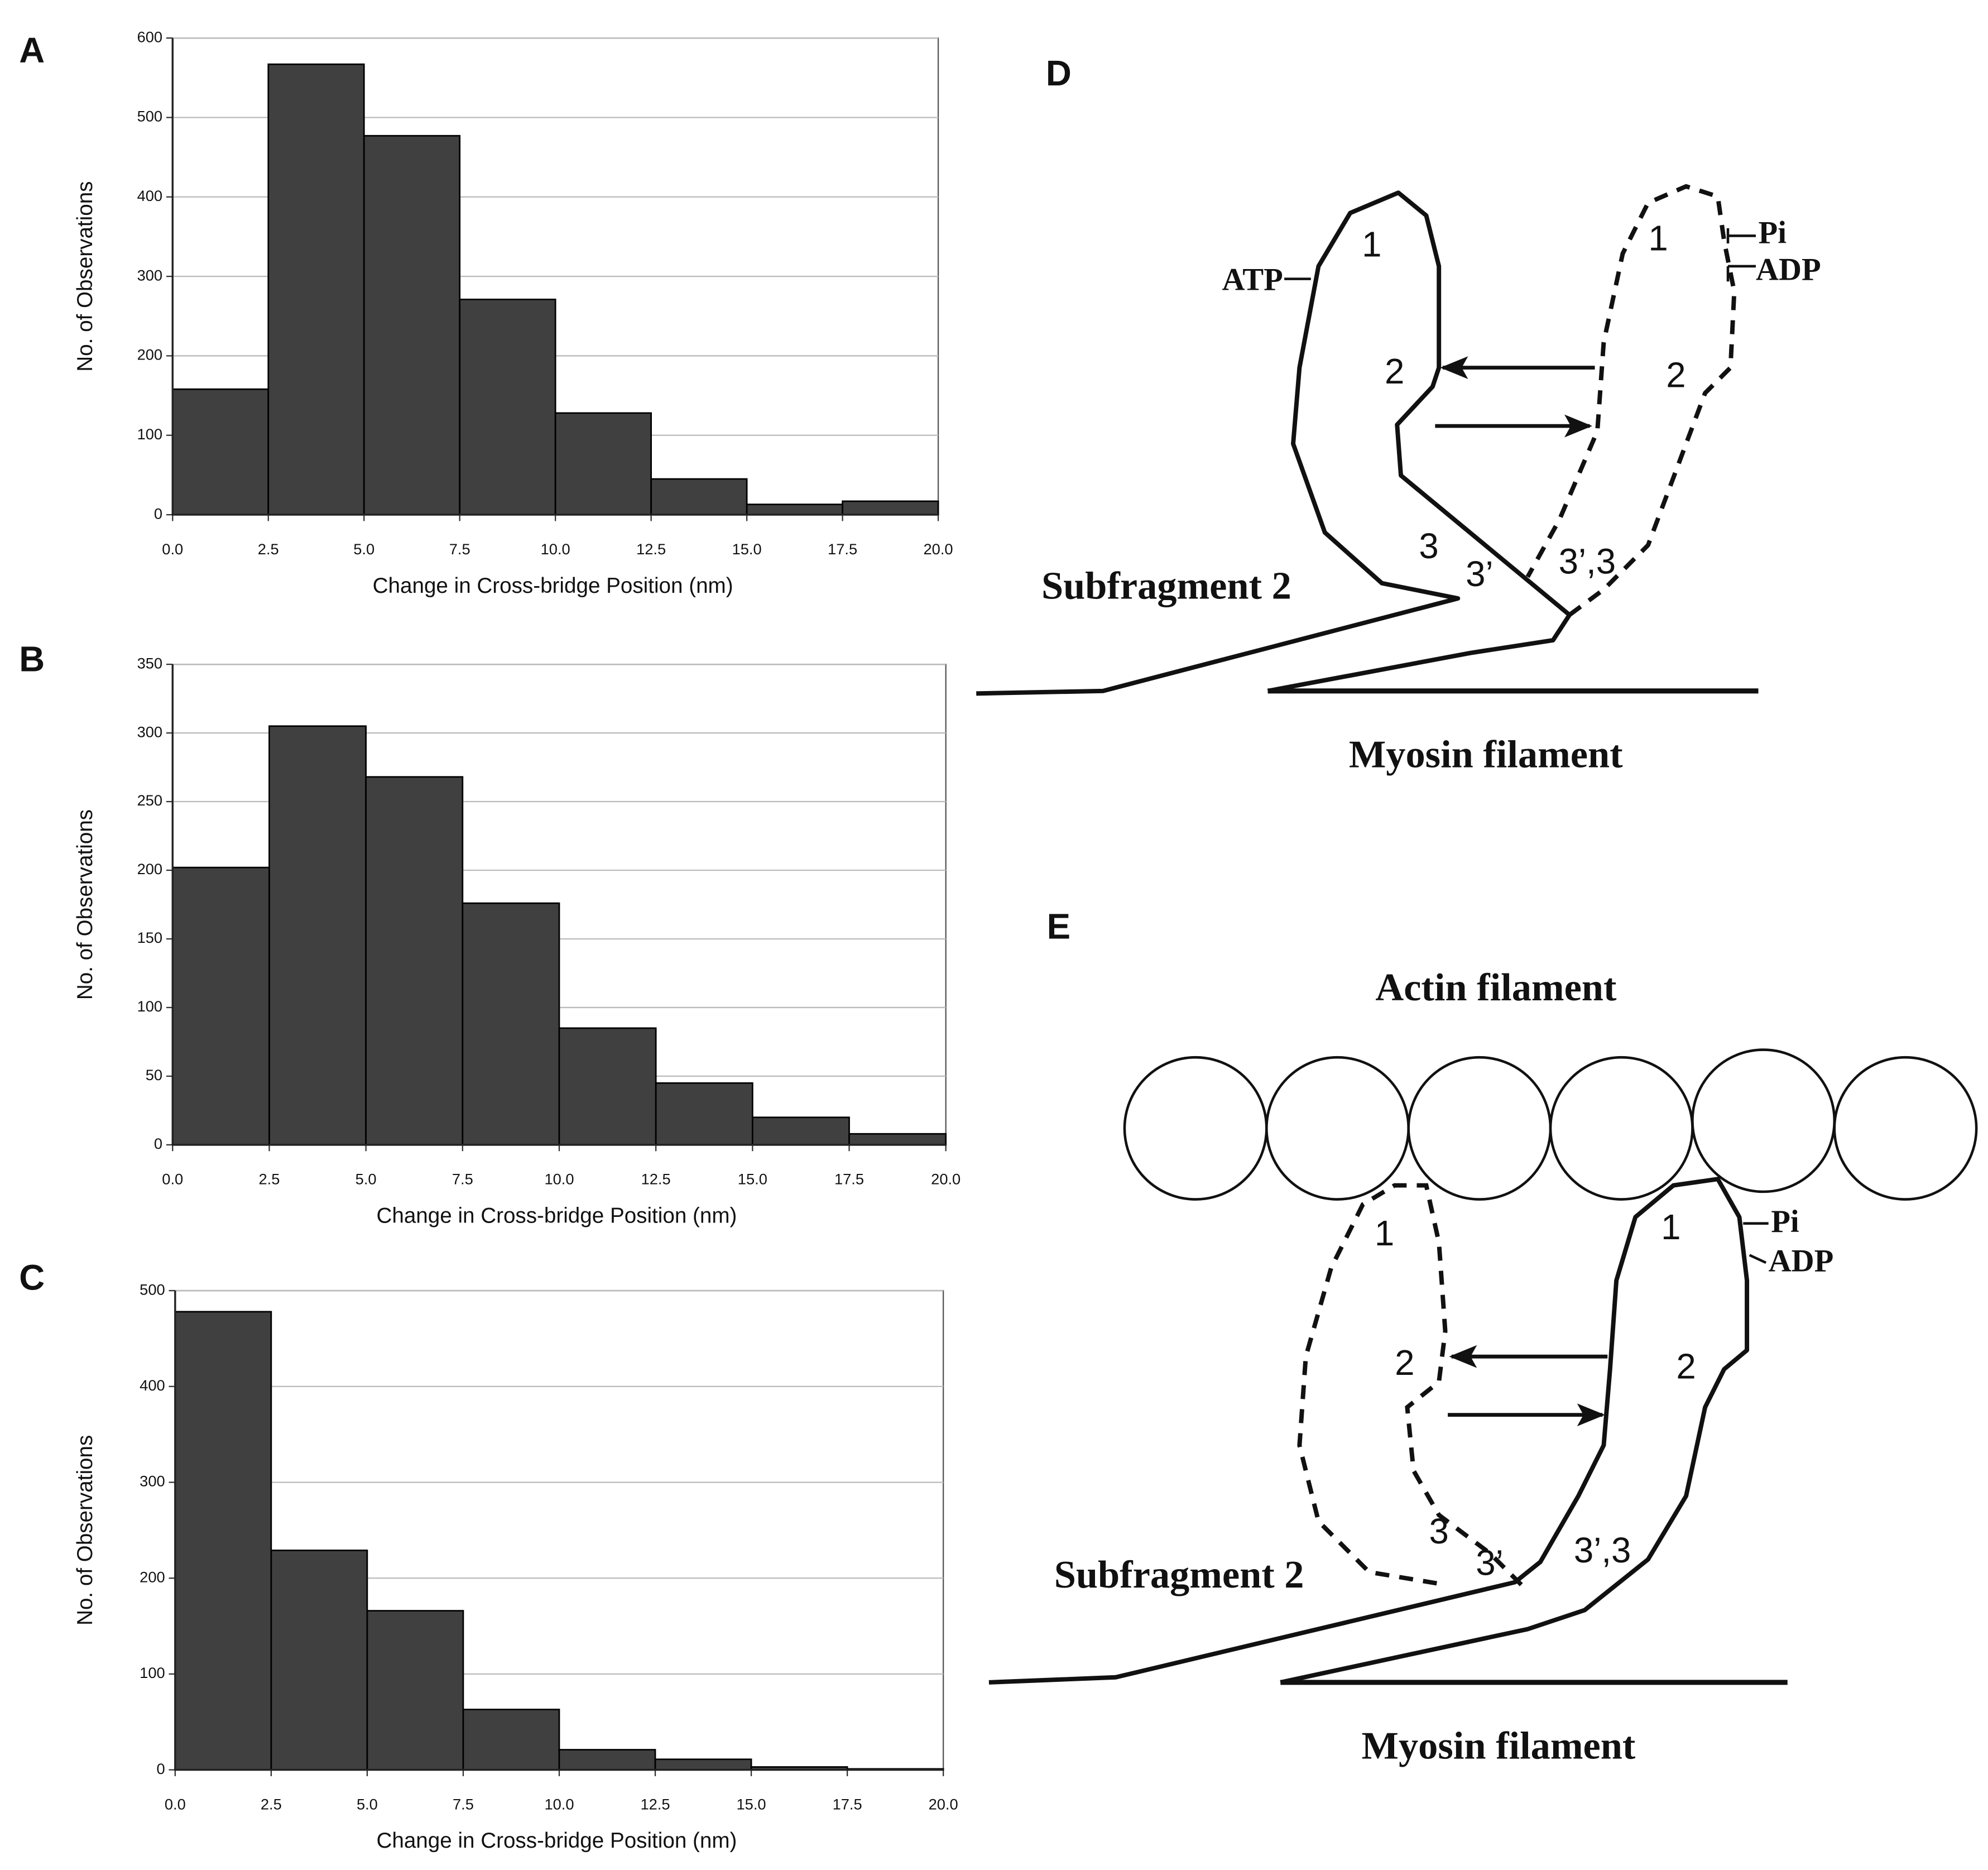 The width and height of the screenshot is (1988, 1870). I want to click on actin-monomers, so click(1551, 1124).